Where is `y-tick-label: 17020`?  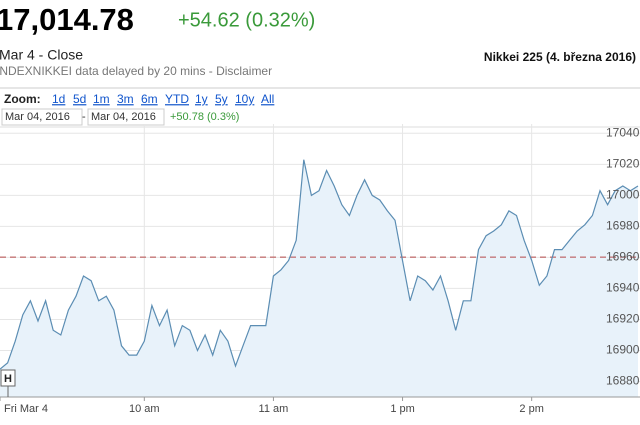
y-tick-label: 17020 is located at coordinates (623, 164).